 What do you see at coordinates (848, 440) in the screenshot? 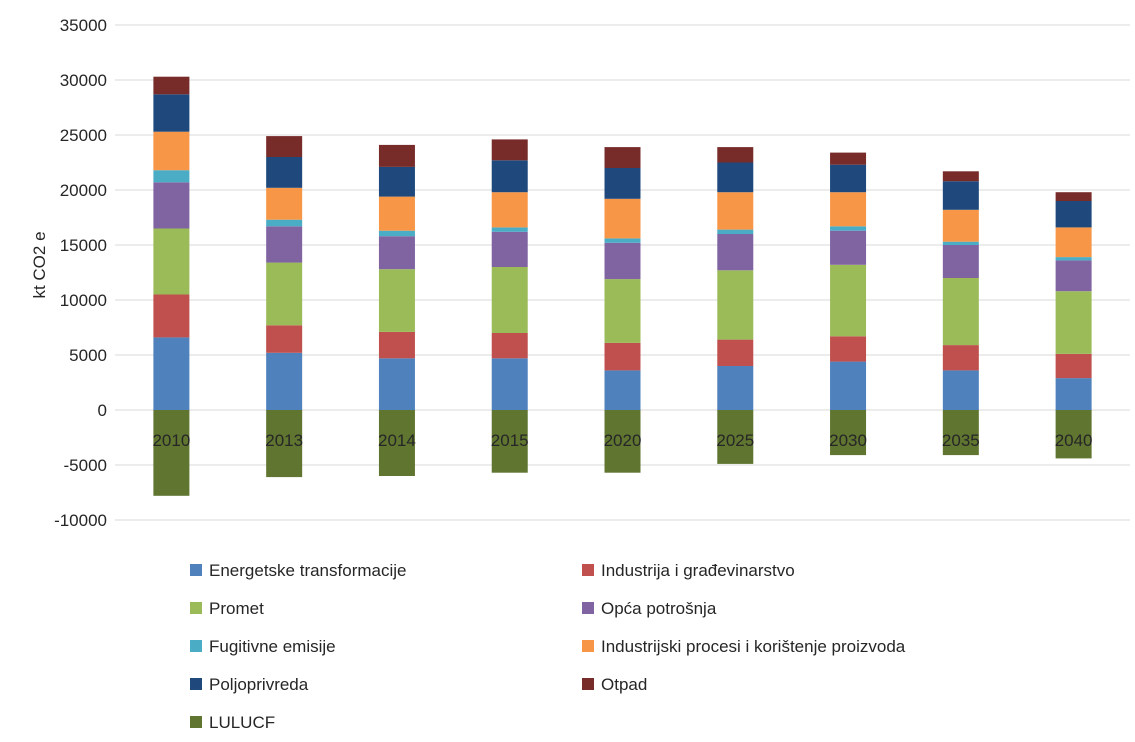
I see `x-tick-label: 2030` at bounding box center [848, 440].